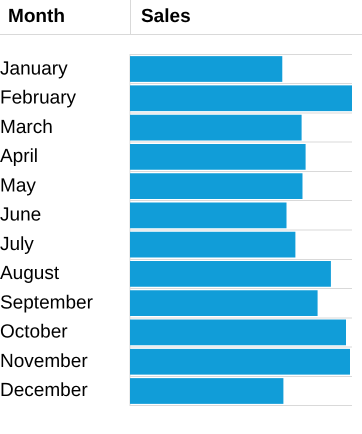 This screenshot has width=362, height=434. Describe the element at coordinates (34, 69) in the screenshot. I see `y-tick-label: January` at that location.